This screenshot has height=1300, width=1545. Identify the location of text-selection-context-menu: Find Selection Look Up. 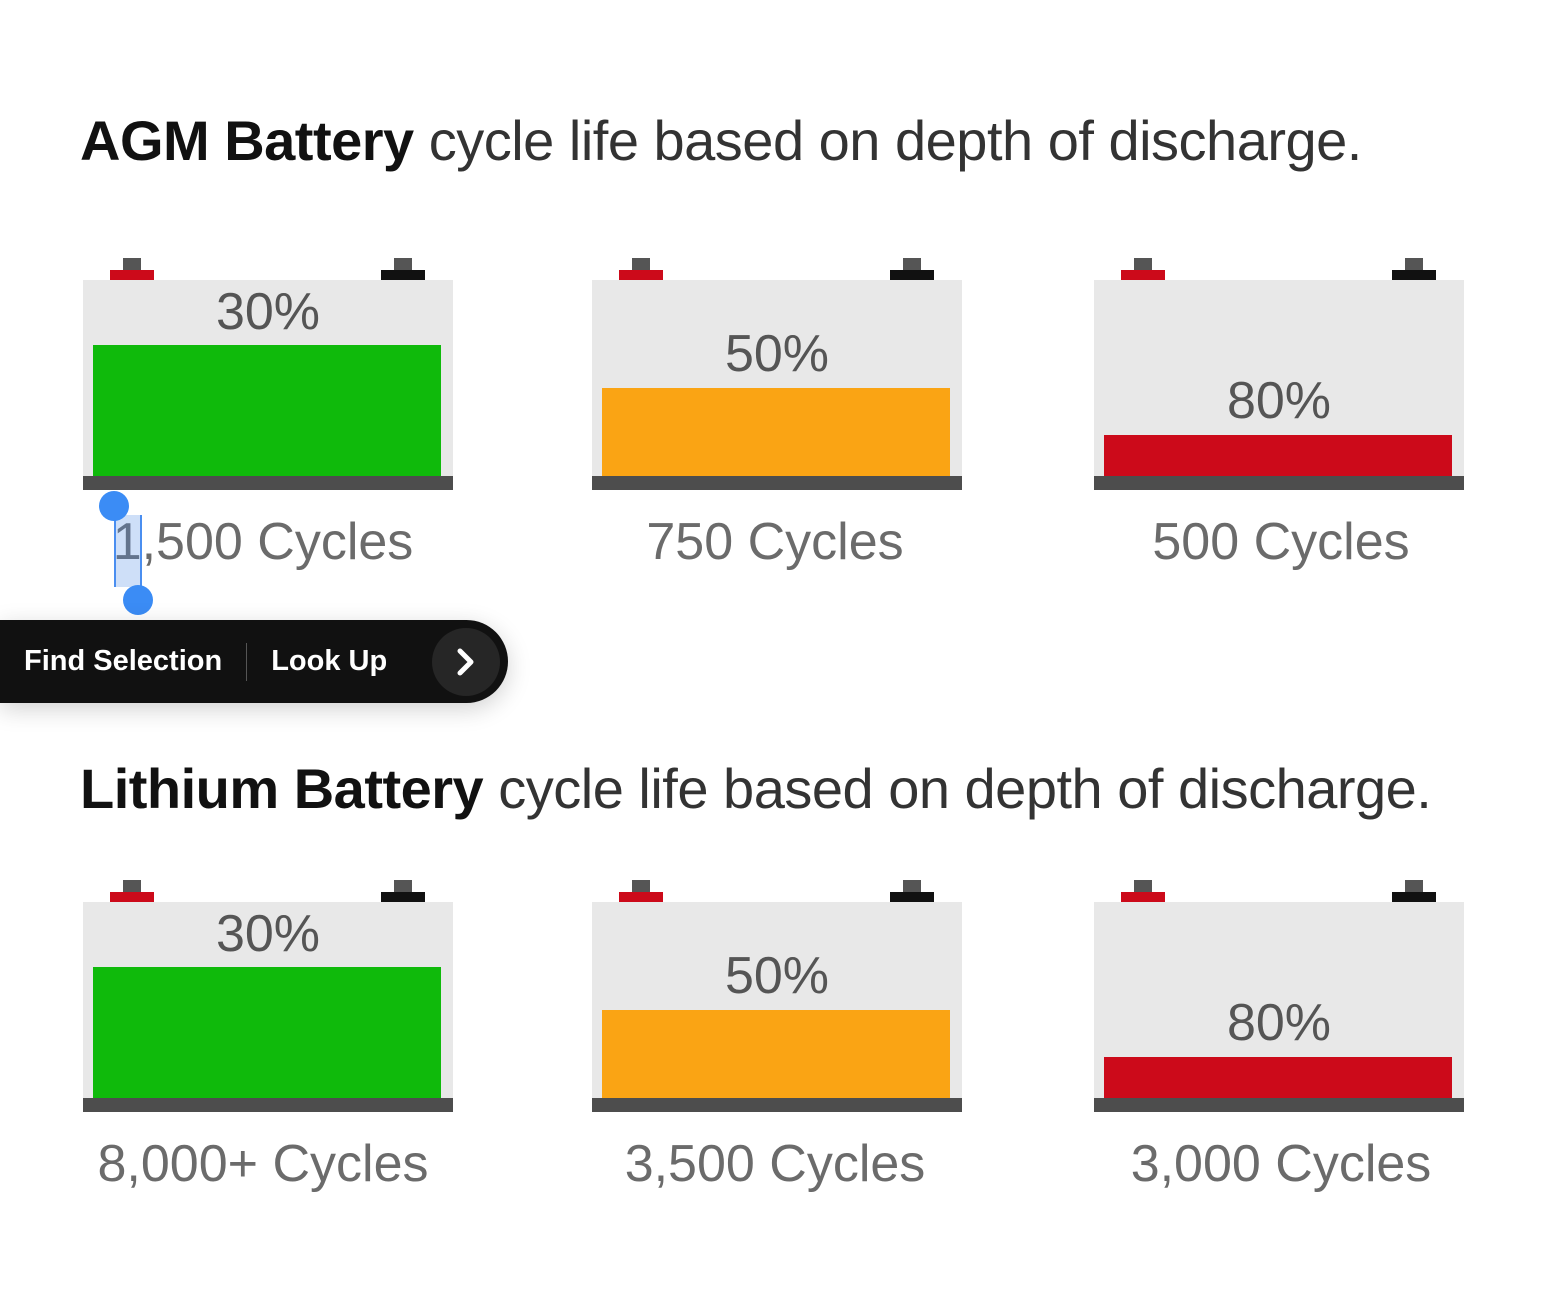
(254, 661).